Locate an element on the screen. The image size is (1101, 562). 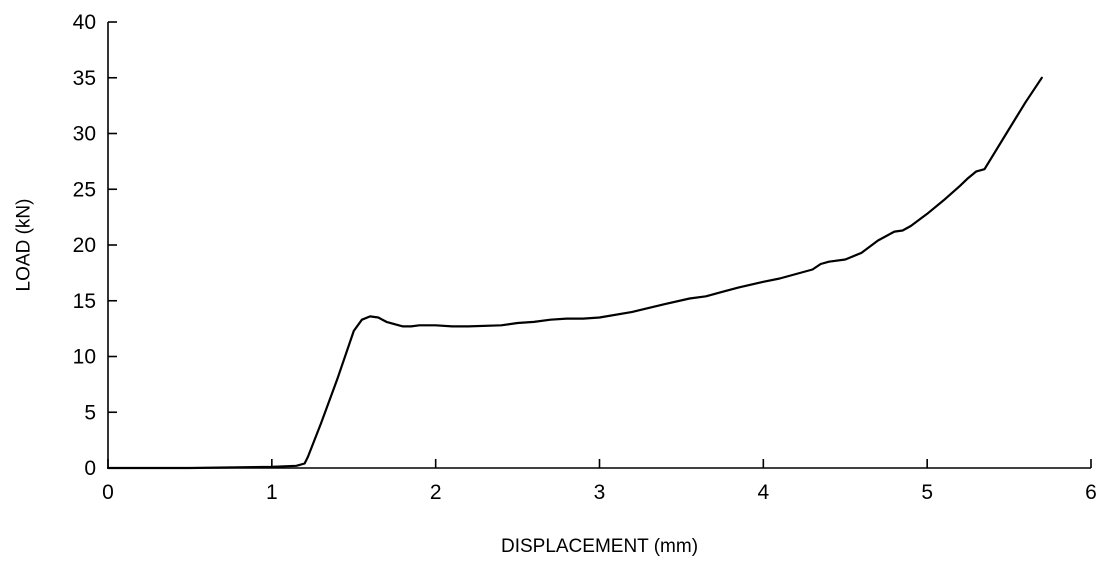
x-tick-label: 2 is located at coordinates (436, 492).